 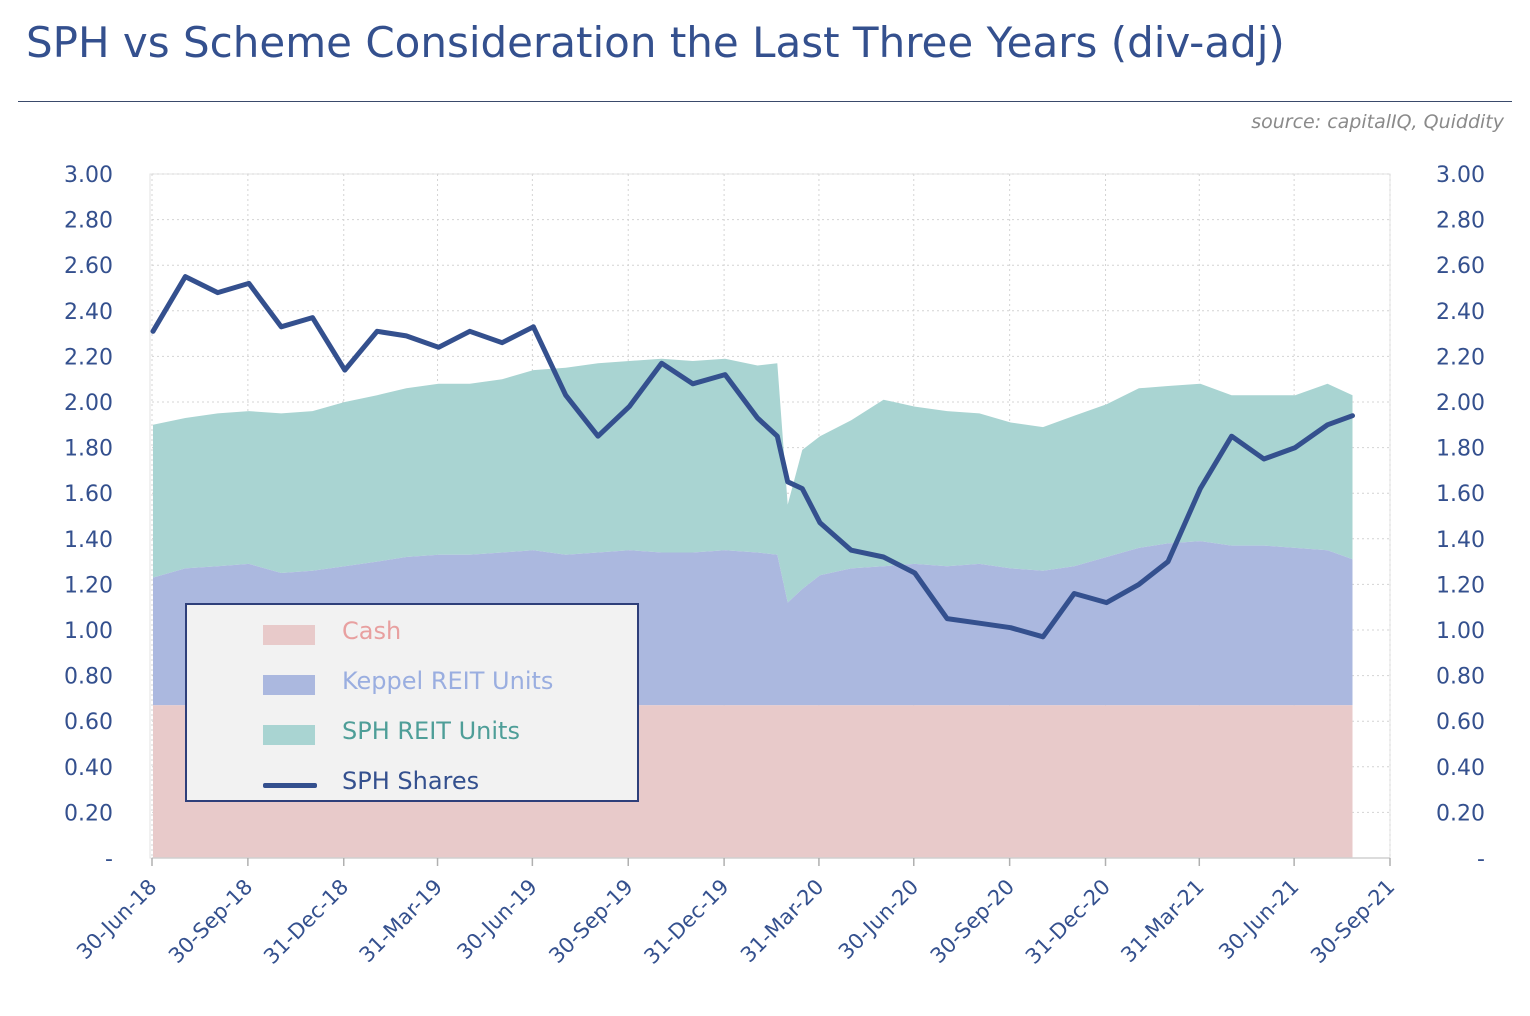 What do you see at coordinates (88, 403) in the screenshot?
I see `y-tick-label-left: 2.00` at bounding box center [88, 403].